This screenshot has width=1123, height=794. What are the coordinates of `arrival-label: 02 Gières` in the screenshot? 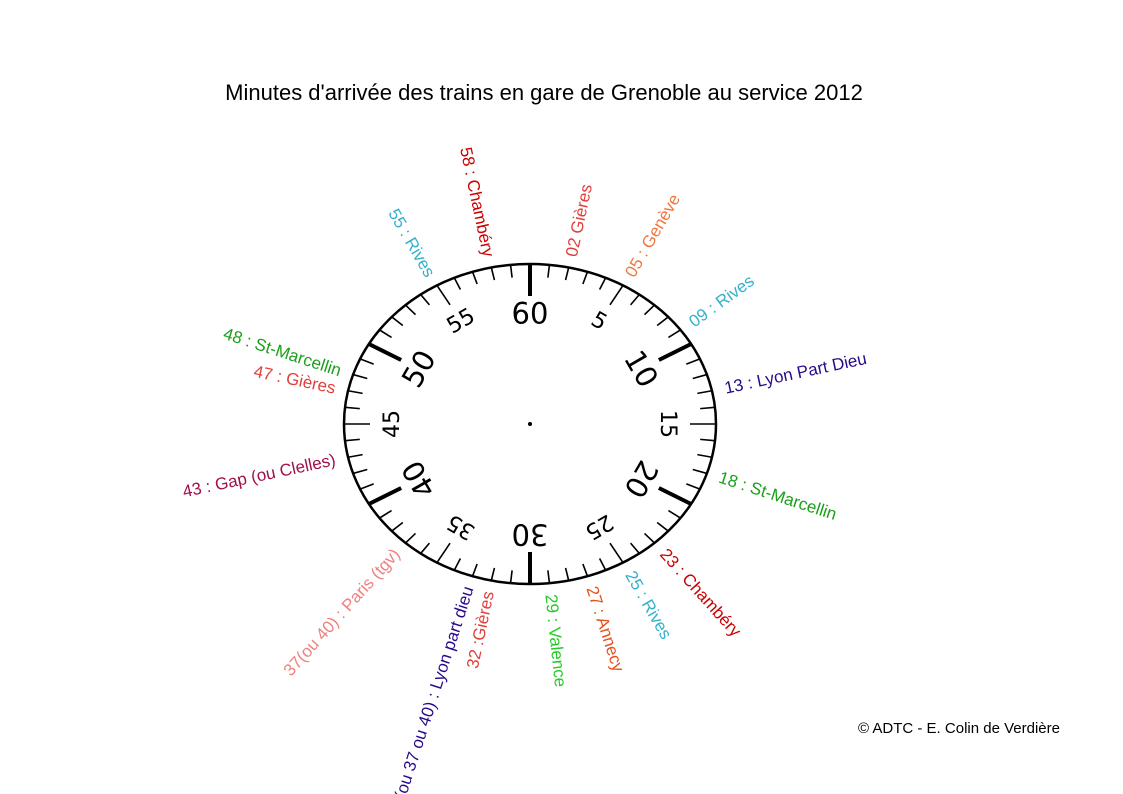 It's located at (579, 220).